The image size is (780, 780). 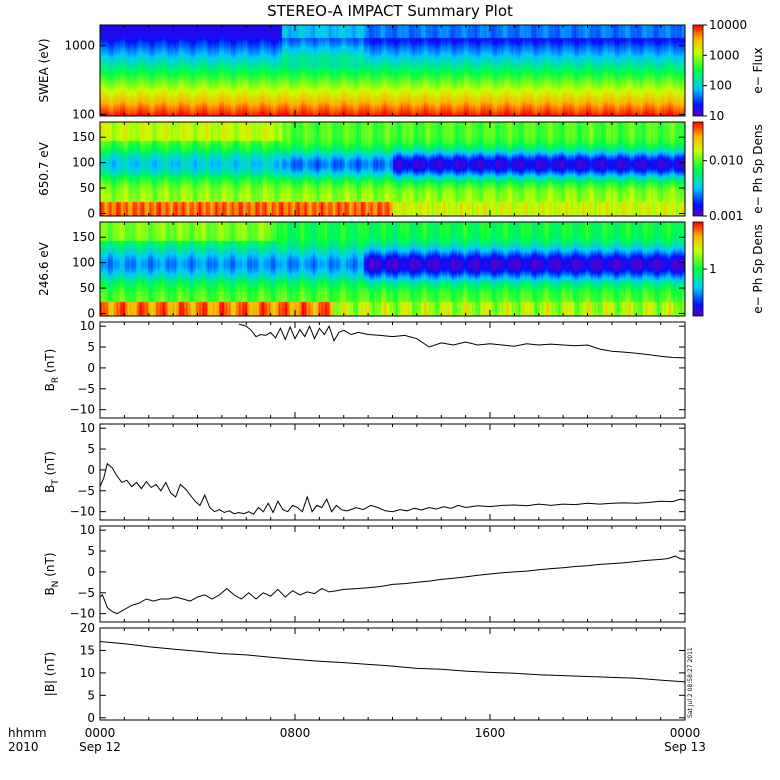 I want to click on spectrogram-246eV: 0 50 100 150 246.6 eV, so click(x=361, y=270).